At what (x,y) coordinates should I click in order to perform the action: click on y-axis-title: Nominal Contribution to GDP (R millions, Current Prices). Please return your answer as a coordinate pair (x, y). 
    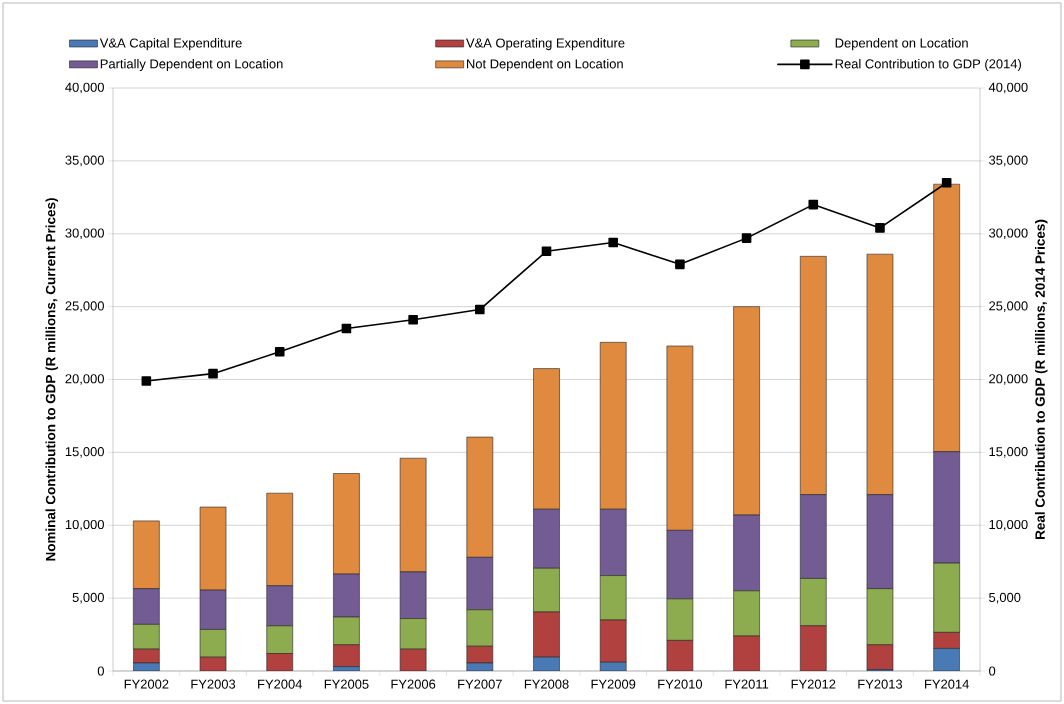
    Looking at the image, I should click on (52, 379).